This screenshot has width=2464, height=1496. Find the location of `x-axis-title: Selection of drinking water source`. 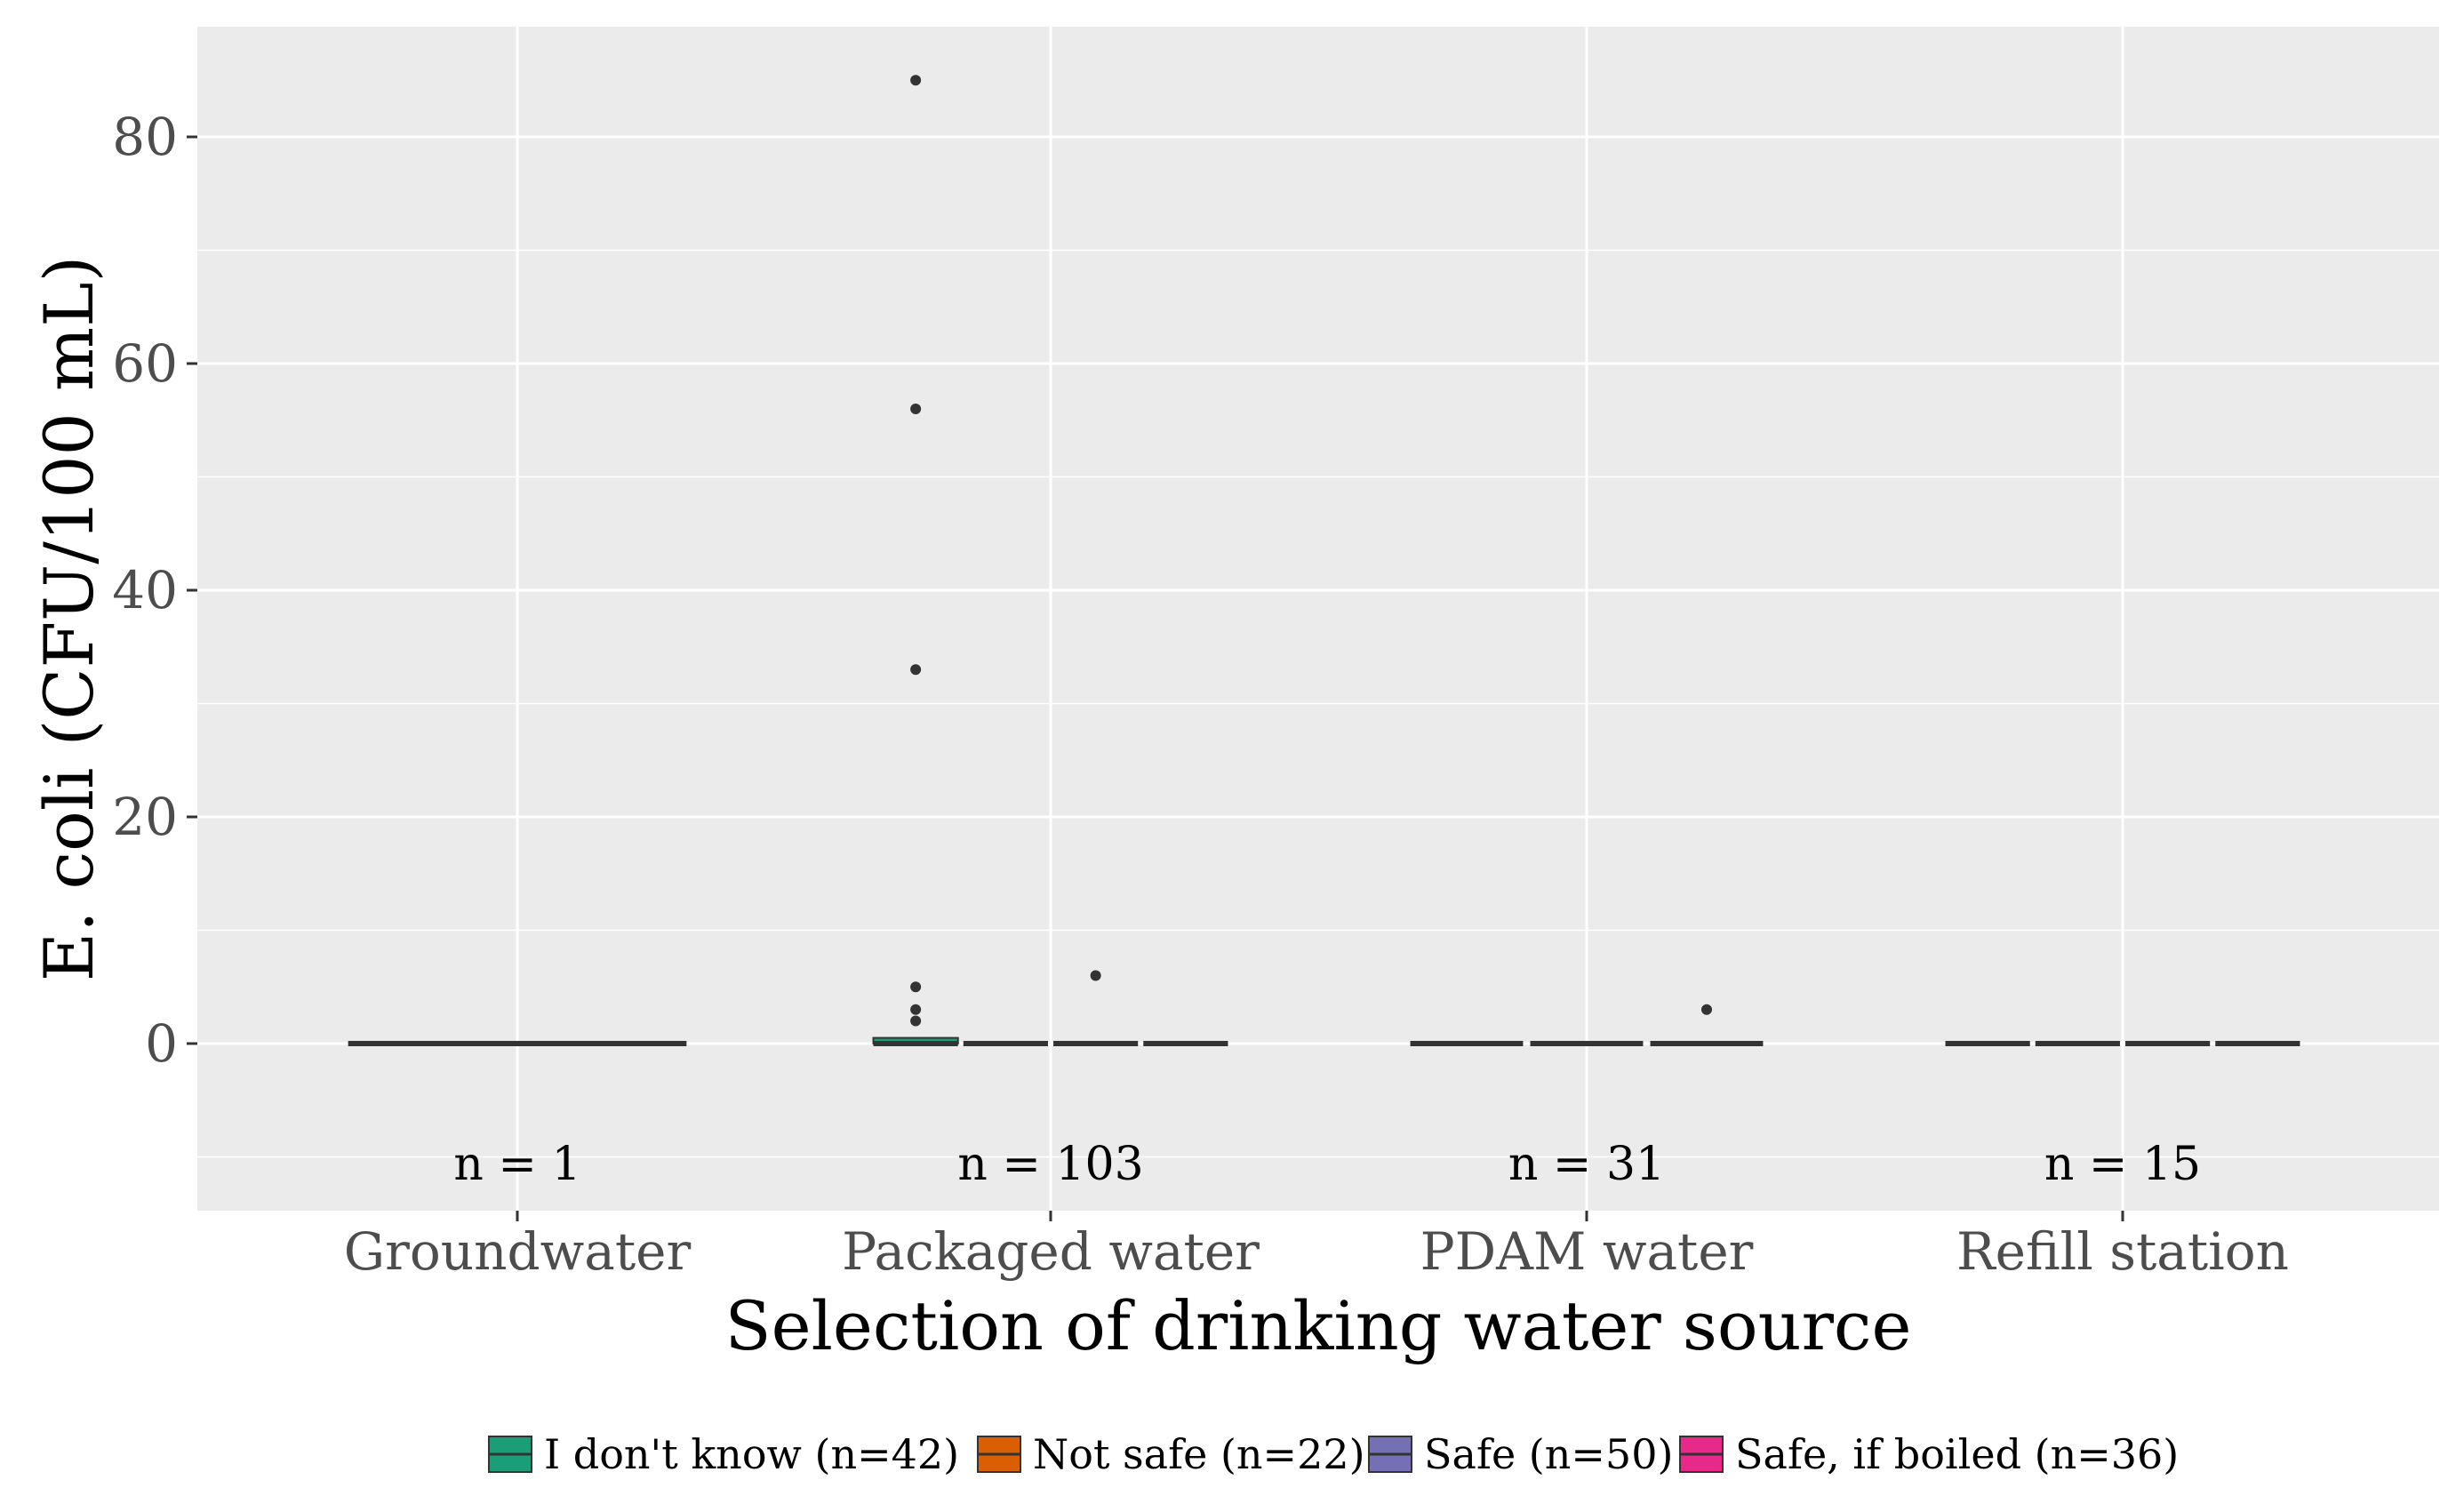

x-axis-title: Selection of drinking water source is located at coordinates (1318, 1325).